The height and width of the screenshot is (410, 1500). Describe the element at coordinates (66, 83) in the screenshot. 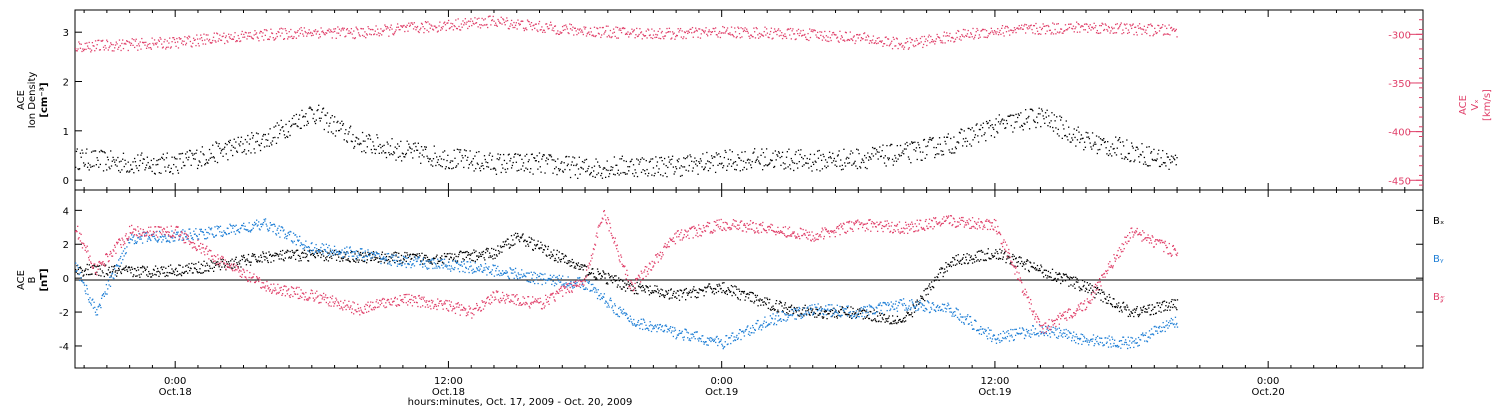

I see `left-y-tick-label: 2` at that location.